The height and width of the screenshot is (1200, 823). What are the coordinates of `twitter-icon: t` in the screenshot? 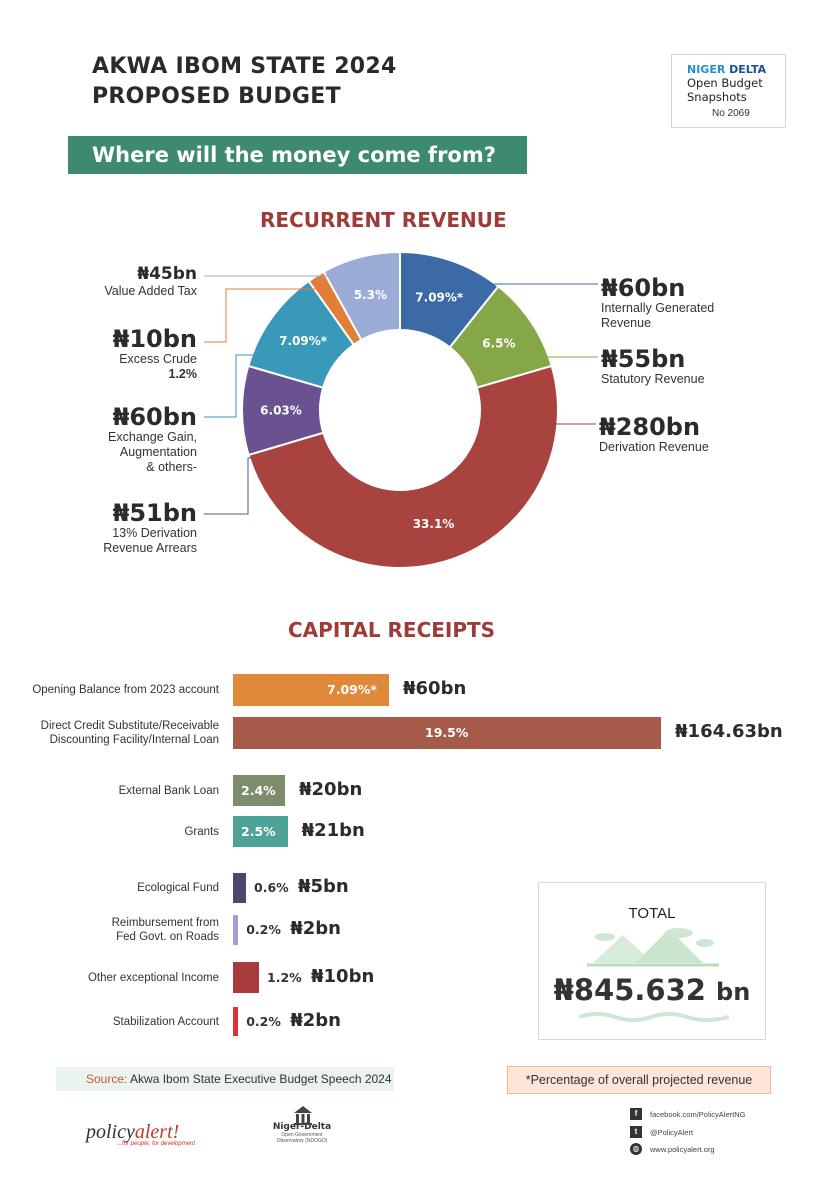 It's located at (636, 1132).